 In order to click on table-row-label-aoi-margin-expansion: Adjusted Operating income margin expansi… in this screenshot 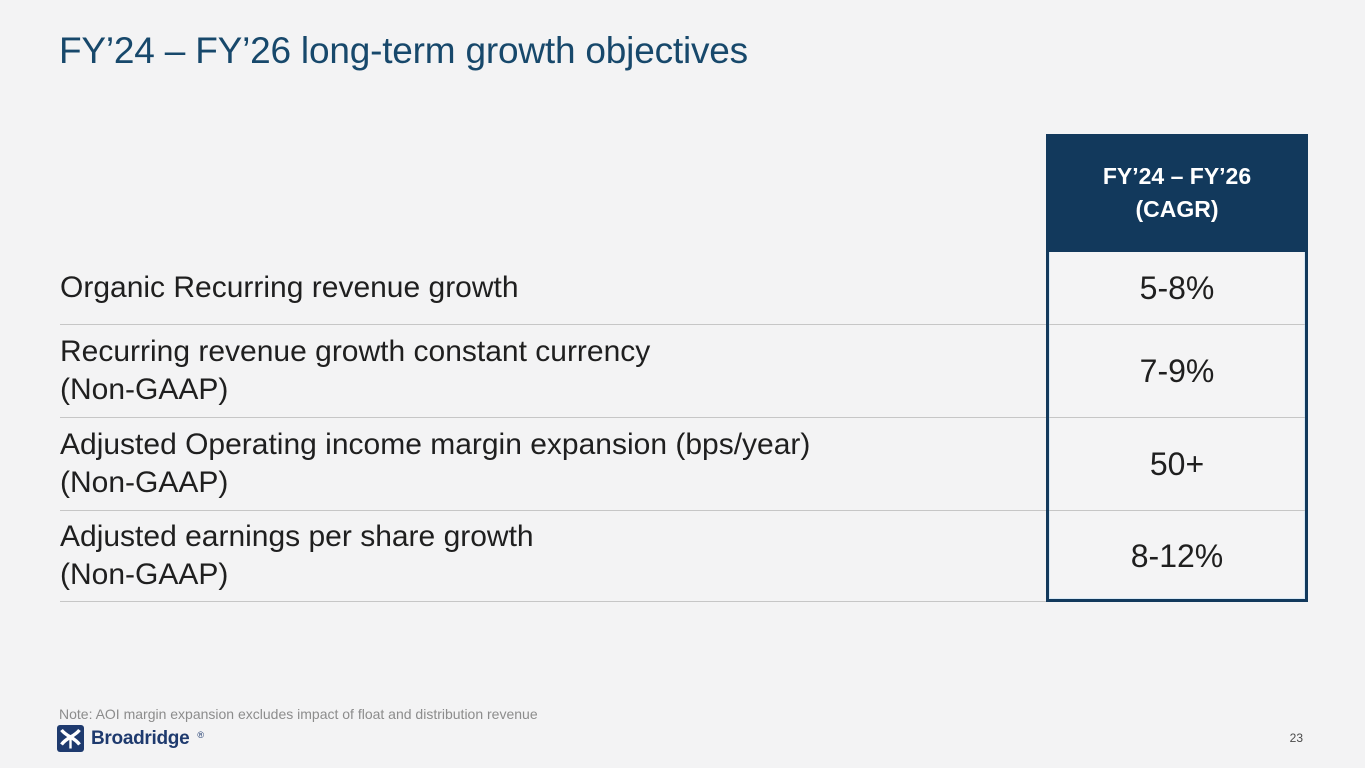, I will do `click(553, 464)`.